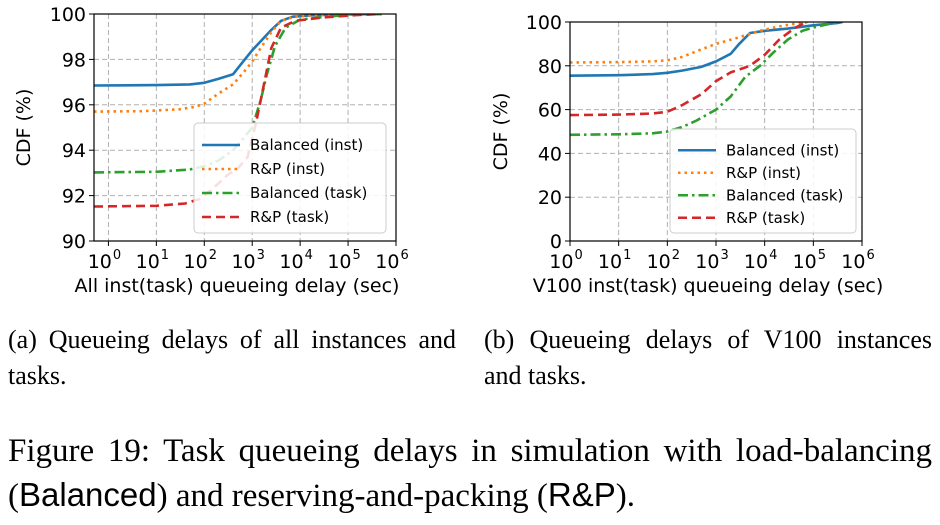  Describe the element at coordinates (550, 67) in the screenshot. I see `y-tick-label: 80` at that location.